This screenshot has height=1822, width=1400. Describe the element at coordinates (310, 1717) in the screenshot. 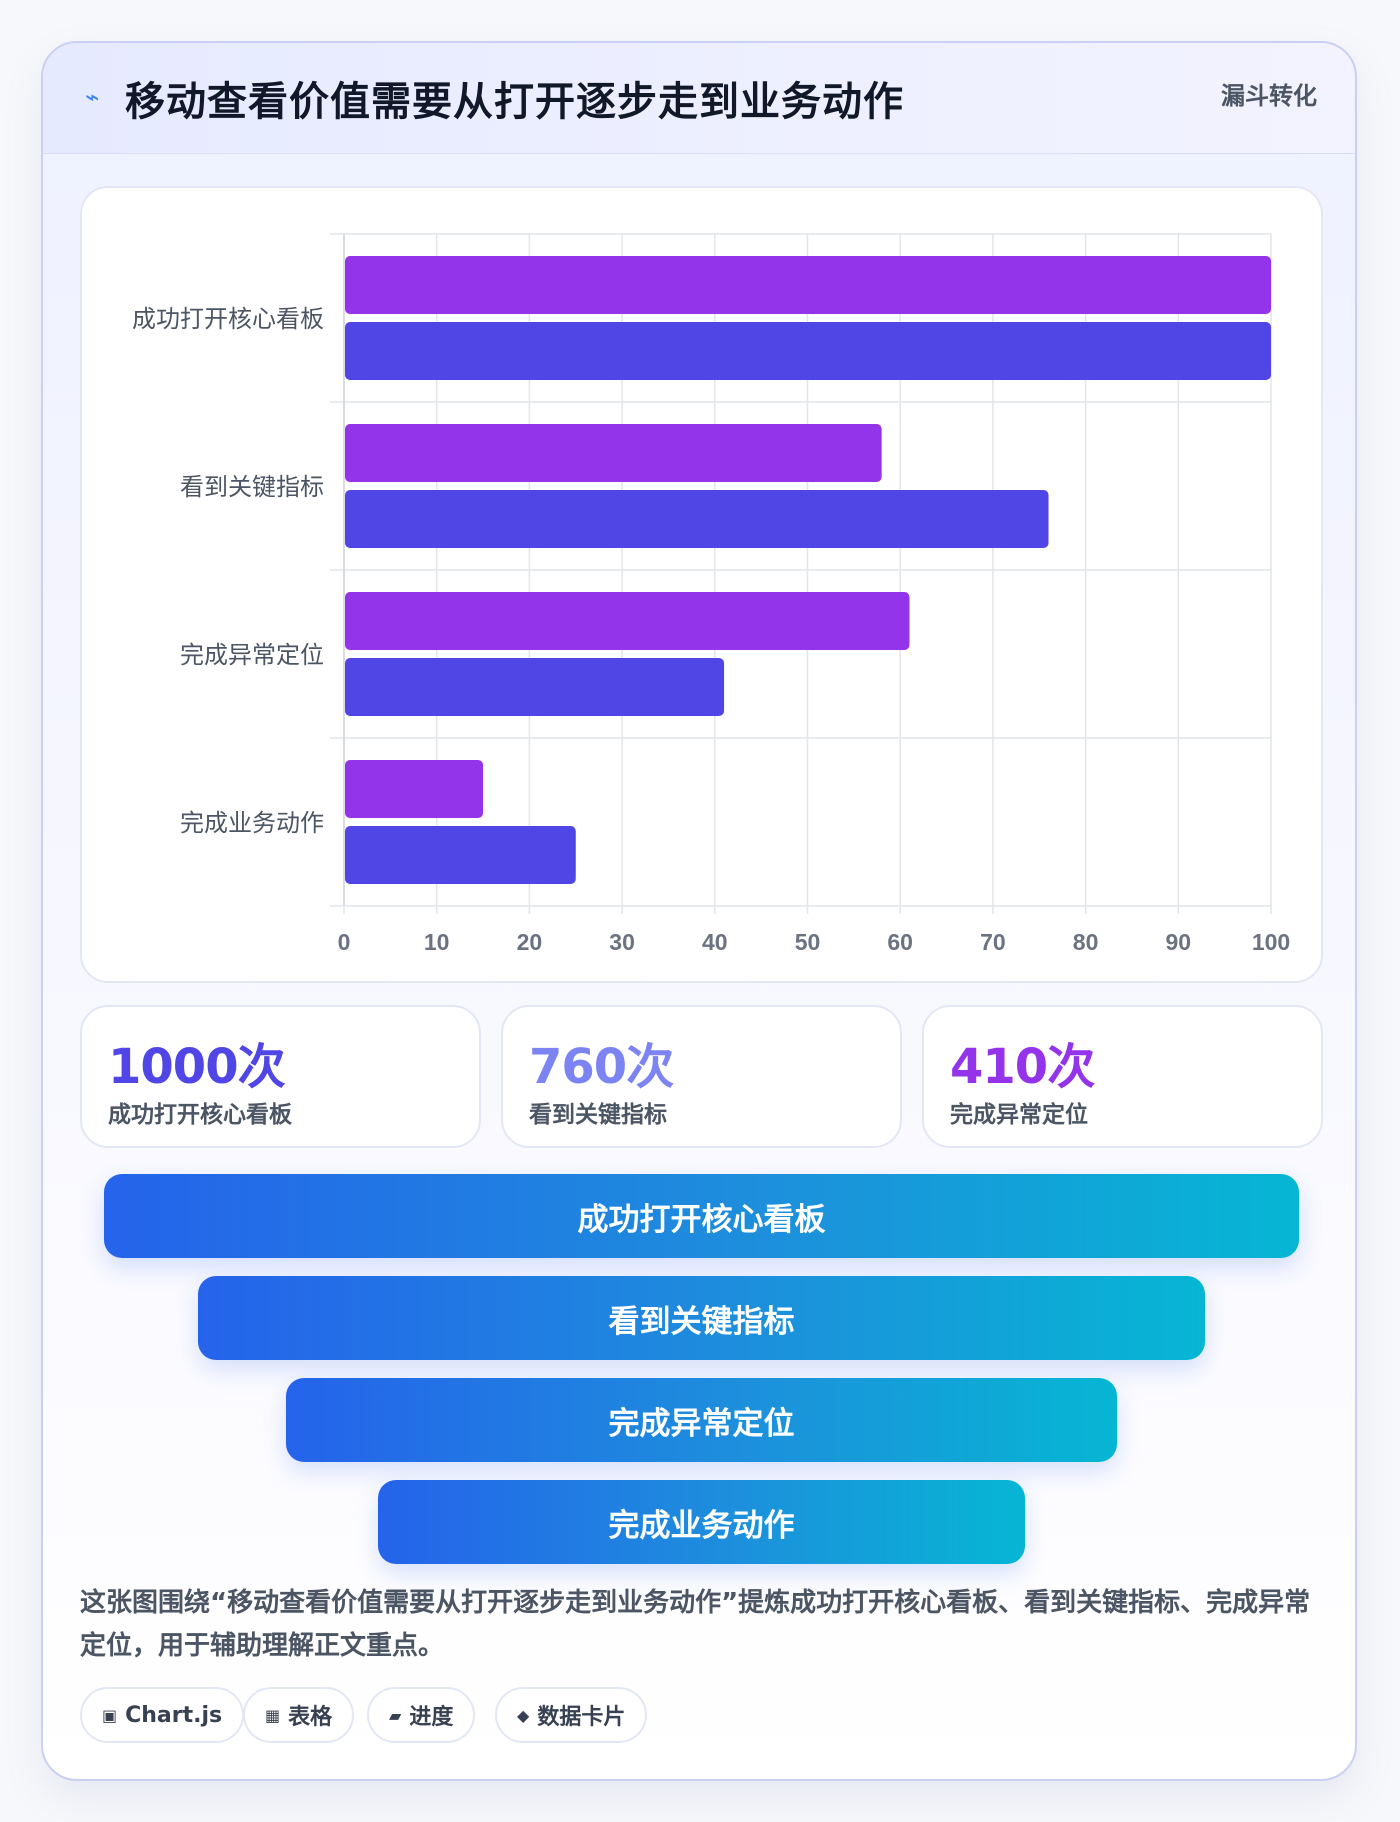

I see `pill-label: 表格` at that location.